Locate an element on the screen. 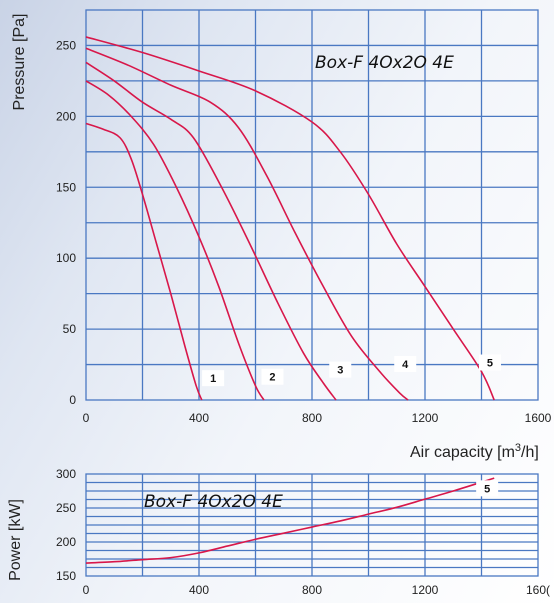 The width and height of the screenshot is (554, 603). curve-label-4: 4 is located at coordinates (405, 365).